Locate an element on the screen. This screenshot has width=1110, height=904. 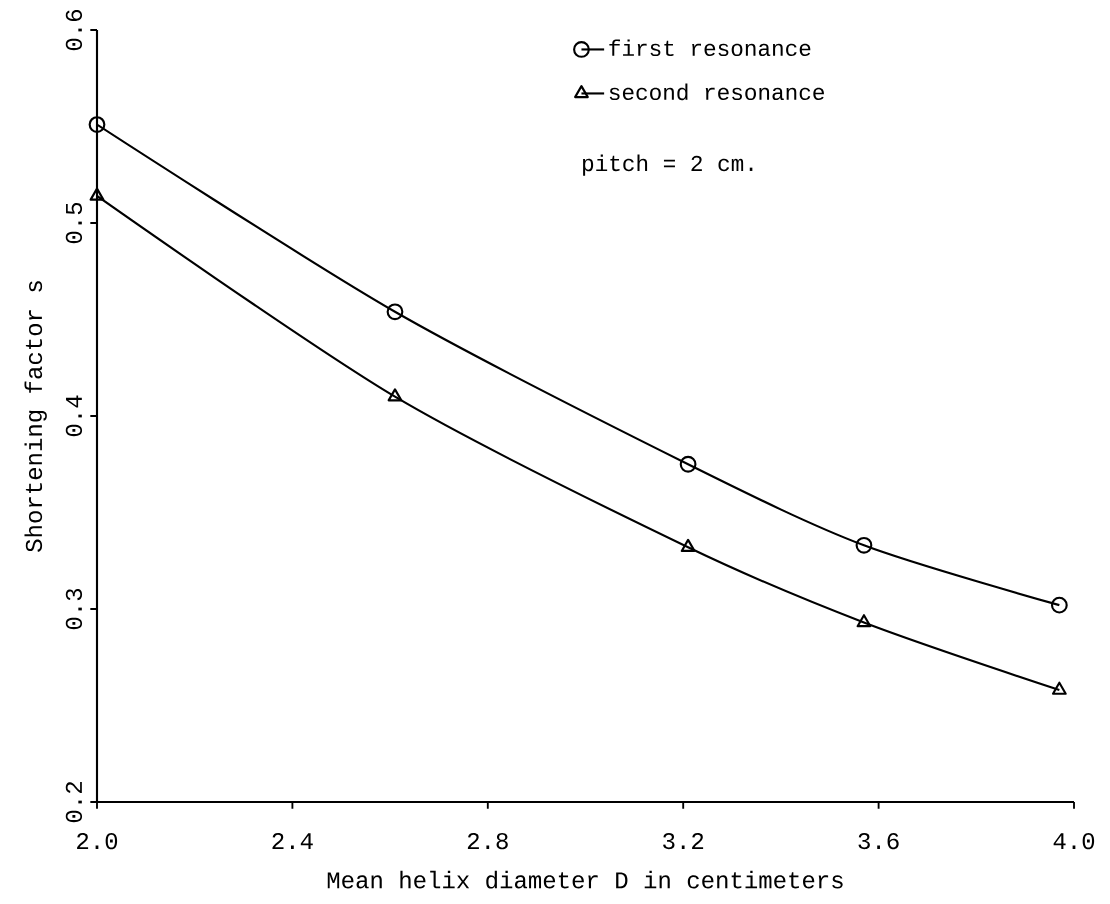
x-tick-label: 4.0 is located at coordinates (1074, 841).